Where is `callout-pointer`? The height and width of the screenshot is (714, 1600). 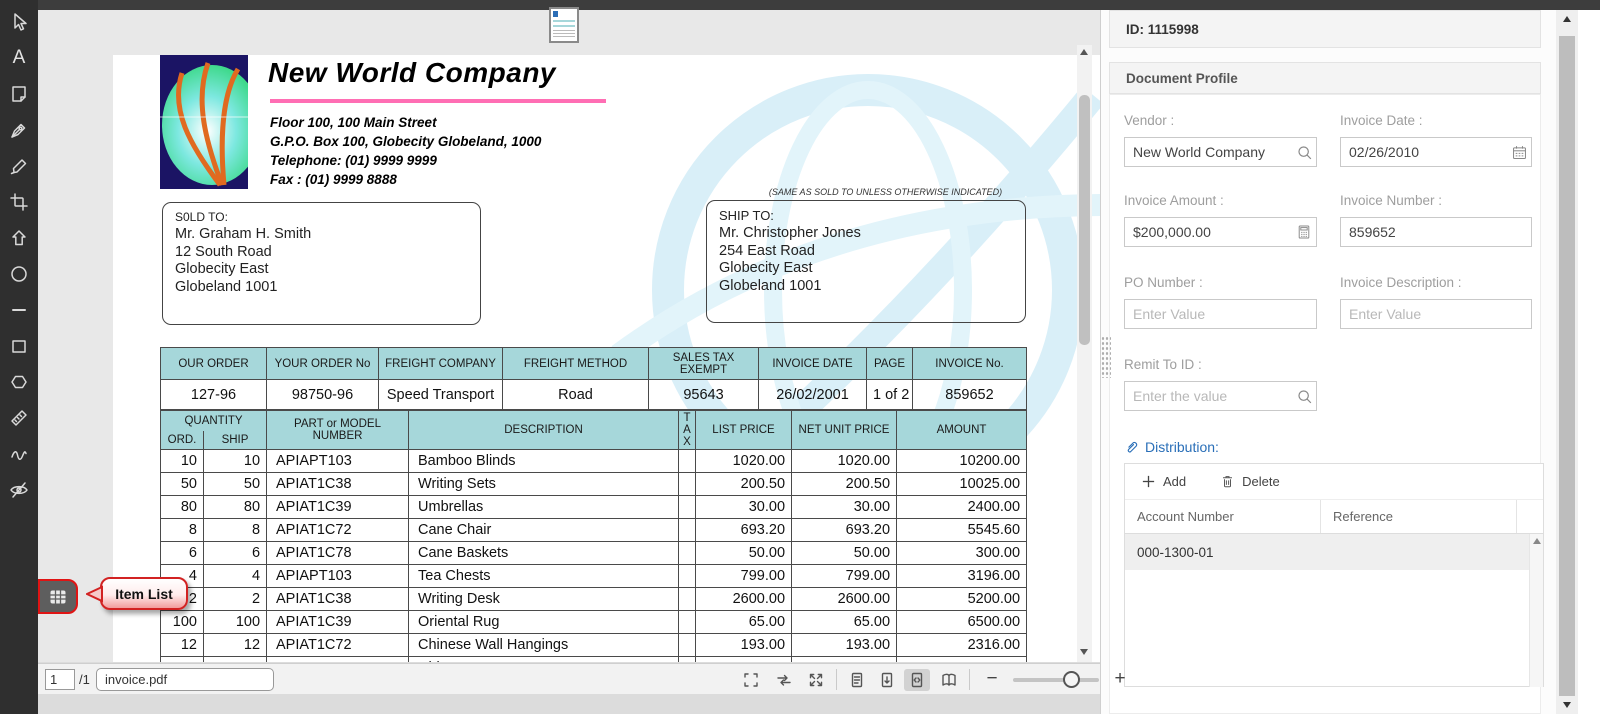 callout-pointer is located at coordinates (94, 594).